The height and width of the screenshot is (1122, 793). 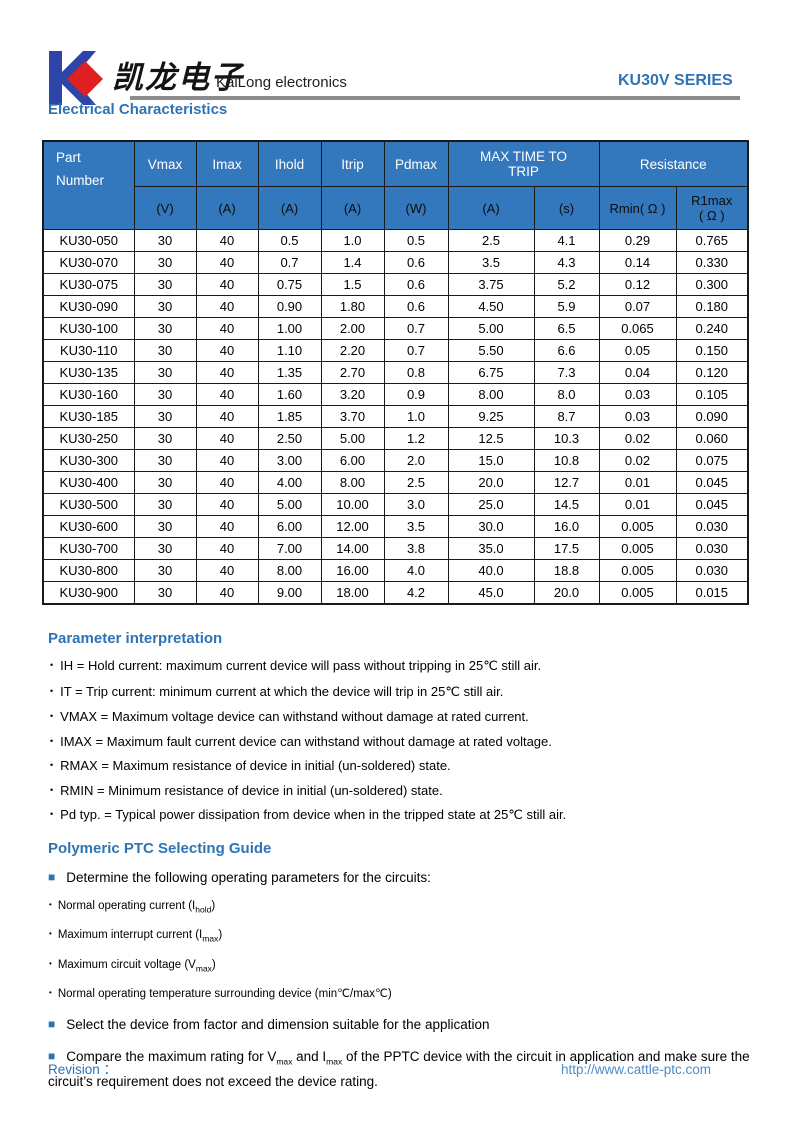 I want to click on kailong-logo-icon, so click(x=76, y=78).